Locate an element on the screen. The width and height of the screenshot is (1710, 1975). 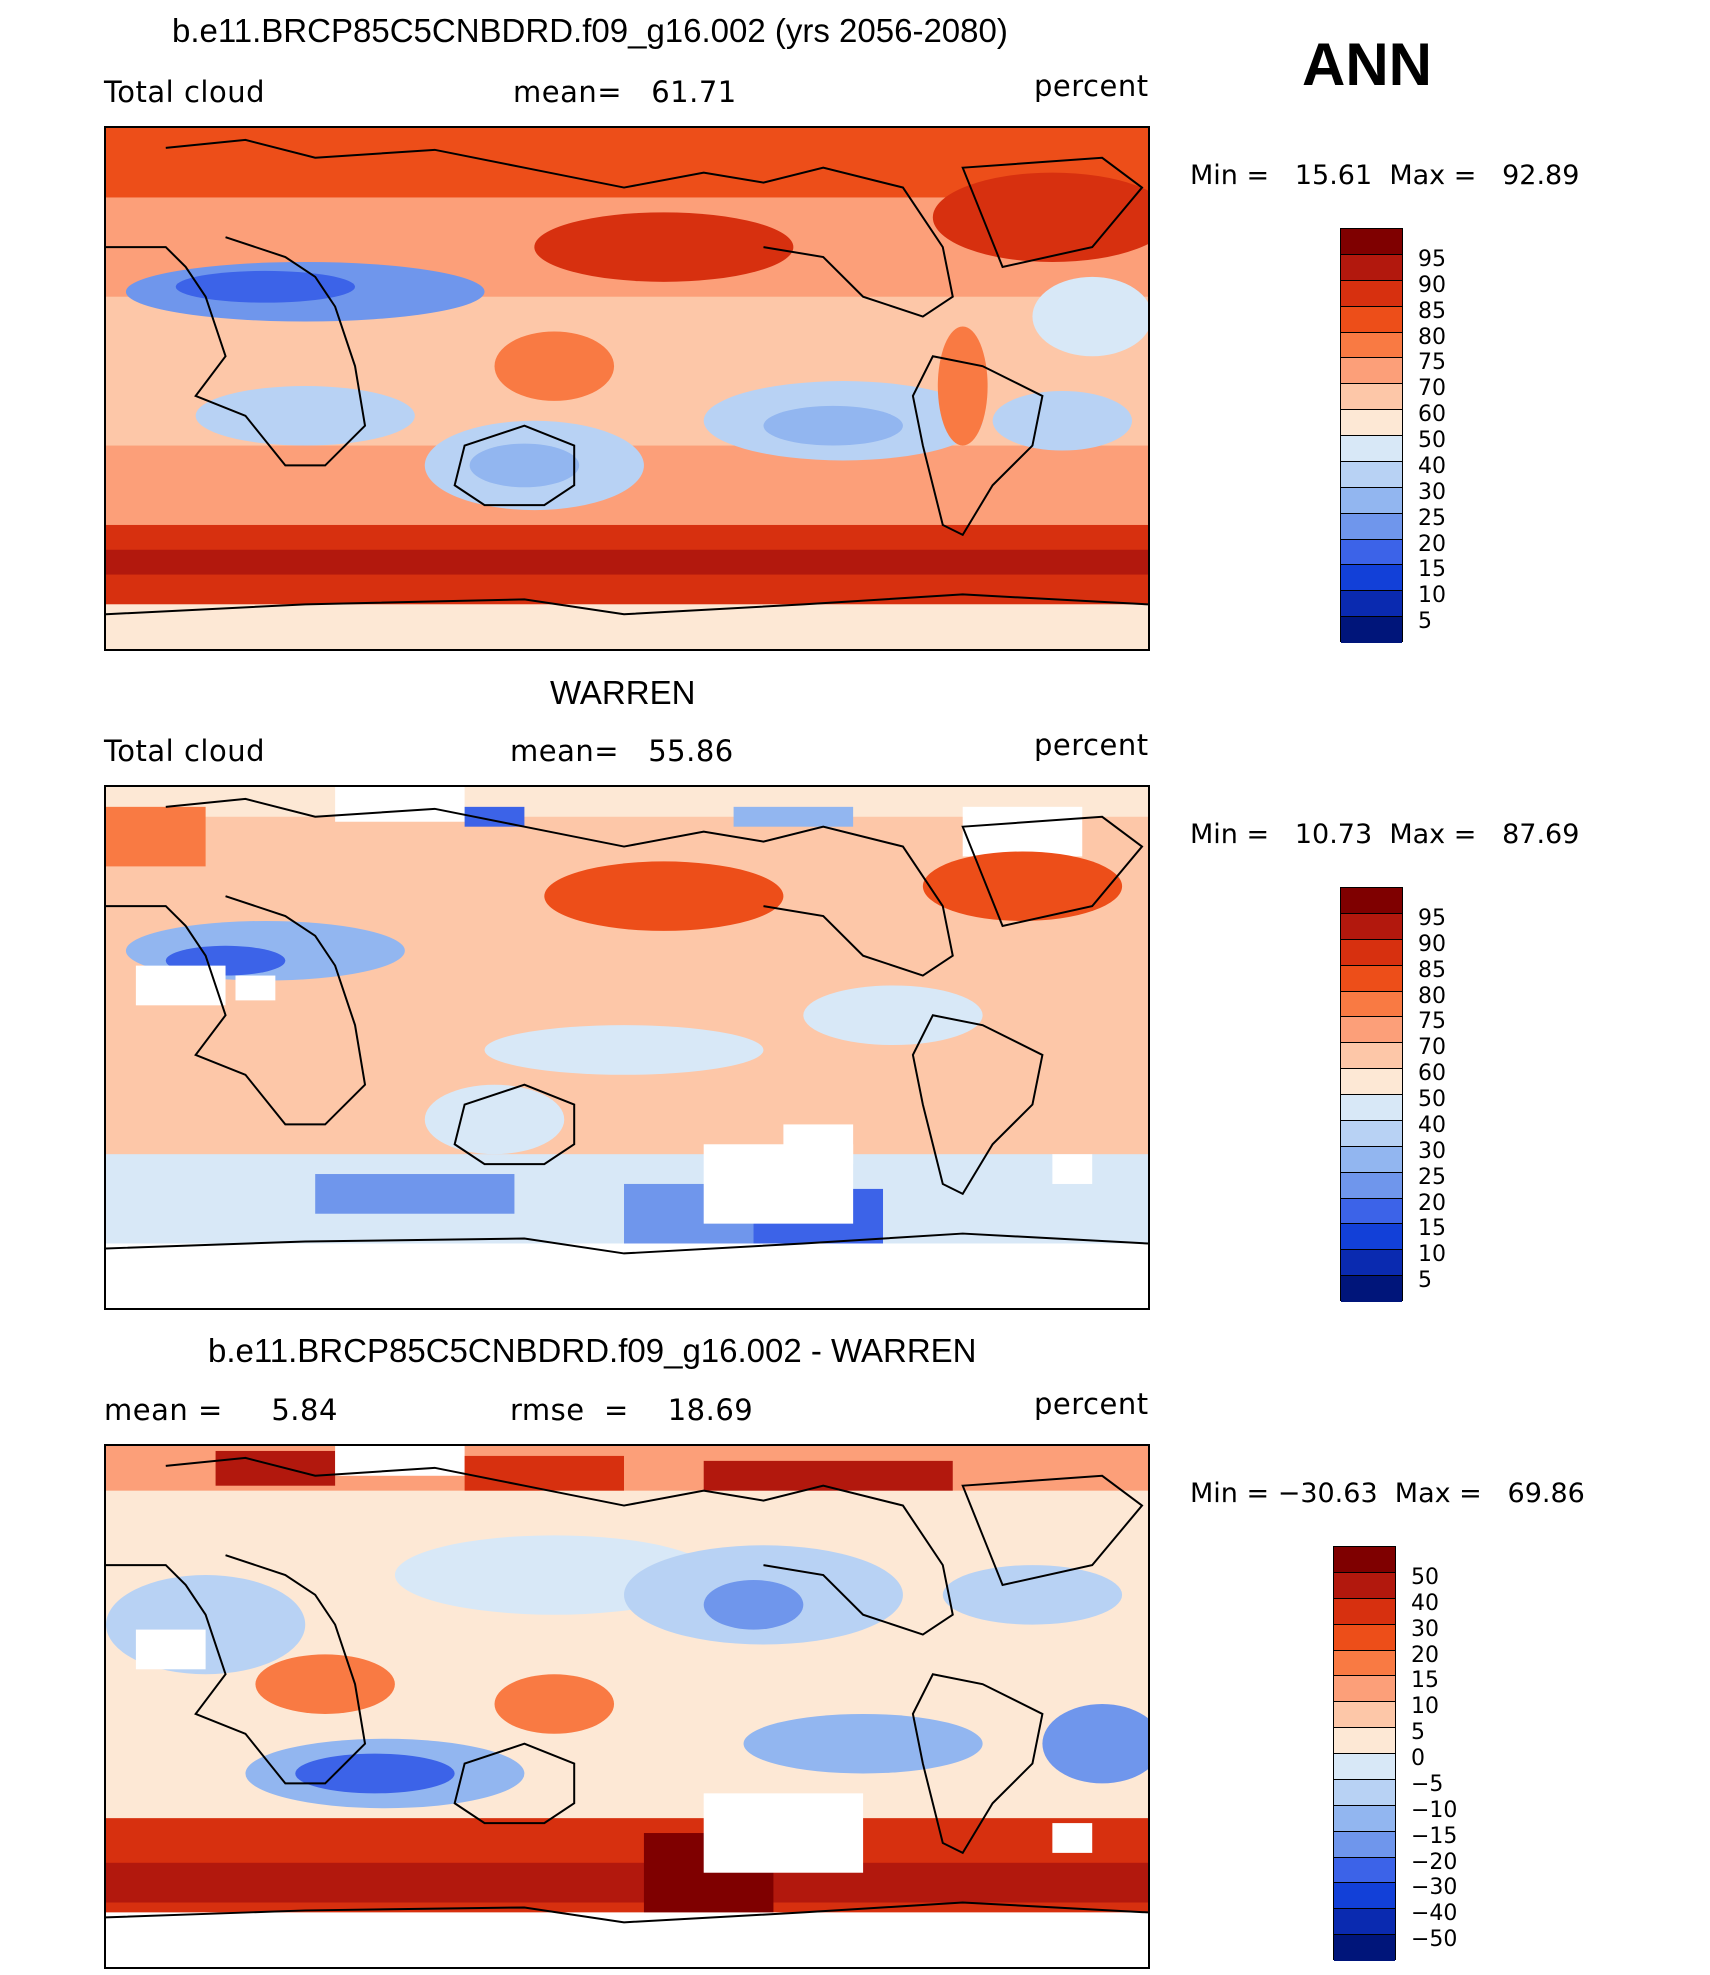
colorbar-tick-label: 0 is located at coordinates (1418, 1758).